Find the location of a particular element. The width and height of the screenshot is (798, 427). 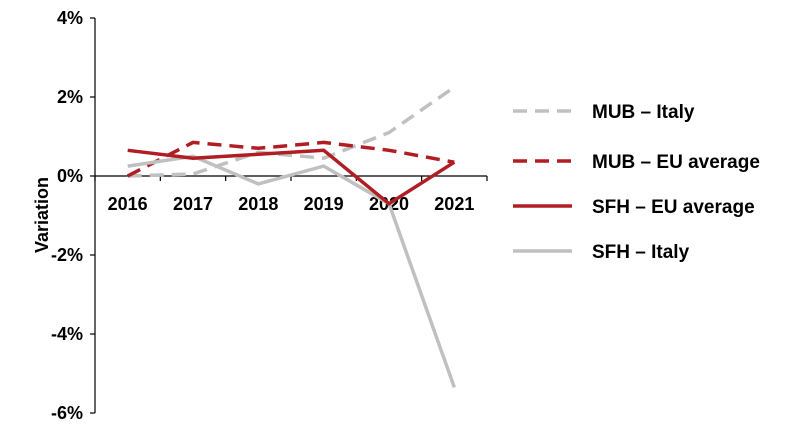

x-tick-label: 2019 is located at coordinates (324, 204).